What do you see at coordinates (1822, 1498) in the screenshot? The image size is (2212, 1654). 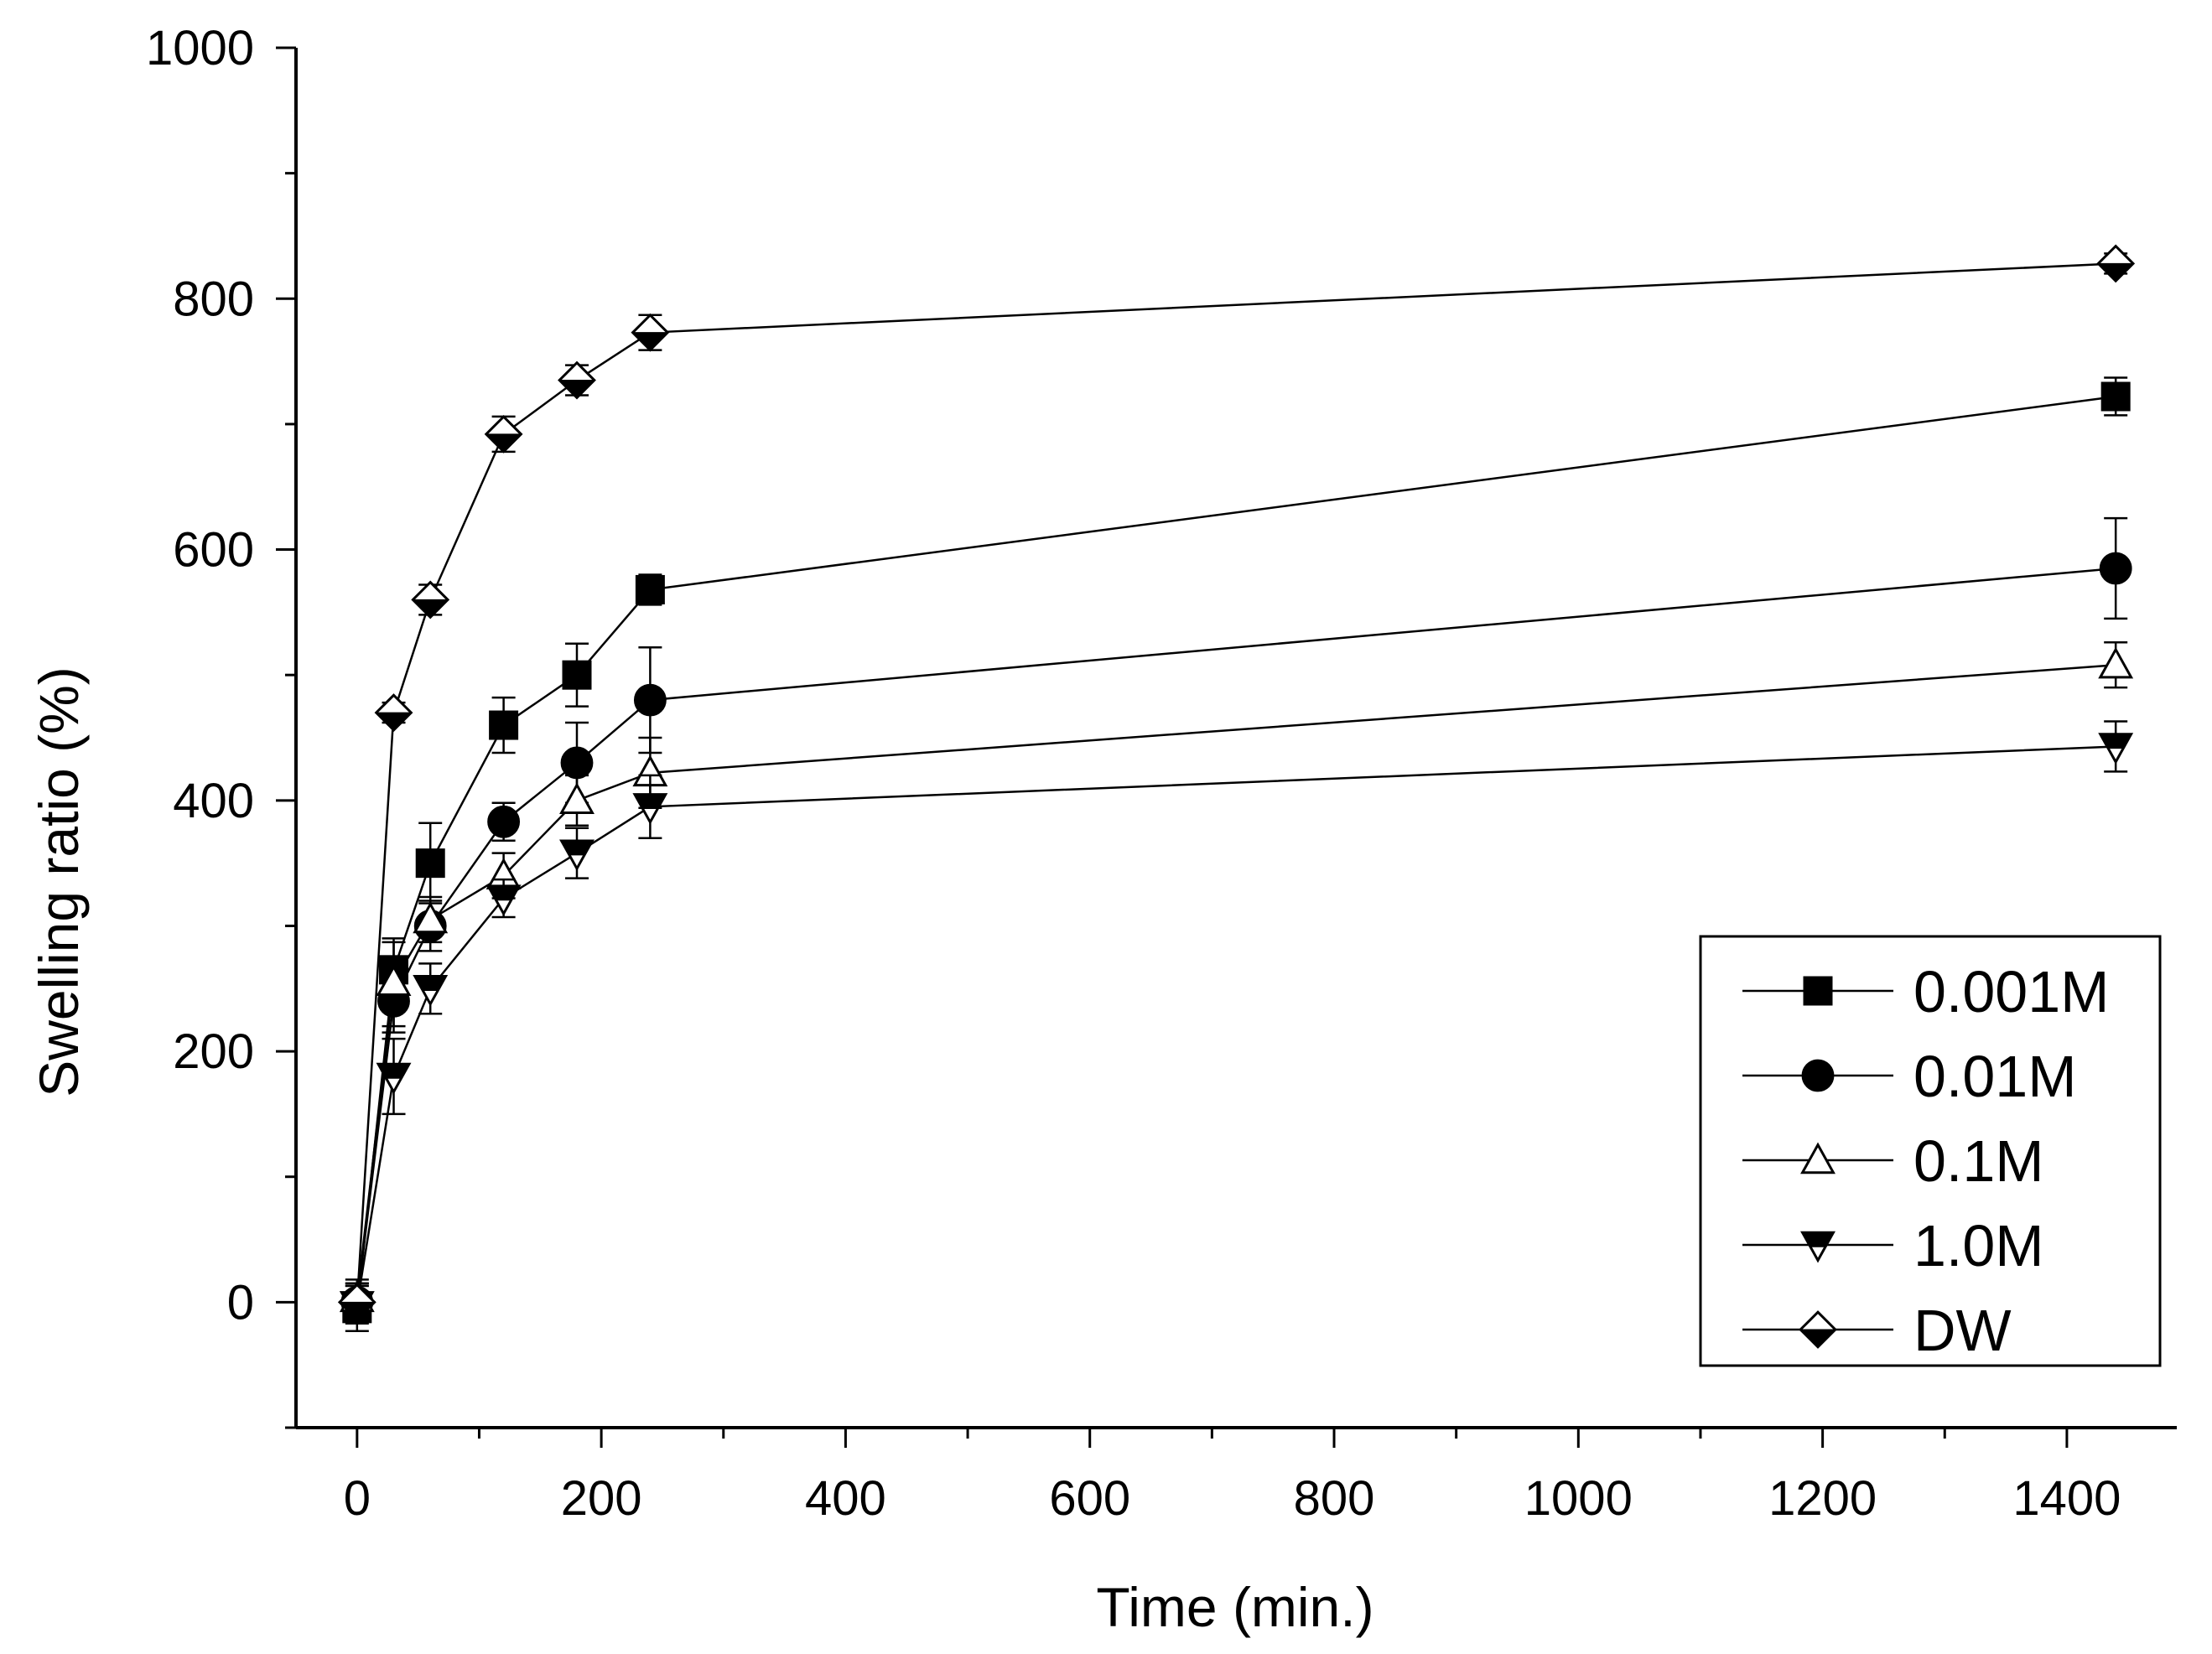 I see `x-tick-label: 1200` at bounding box center [1822, 1498].